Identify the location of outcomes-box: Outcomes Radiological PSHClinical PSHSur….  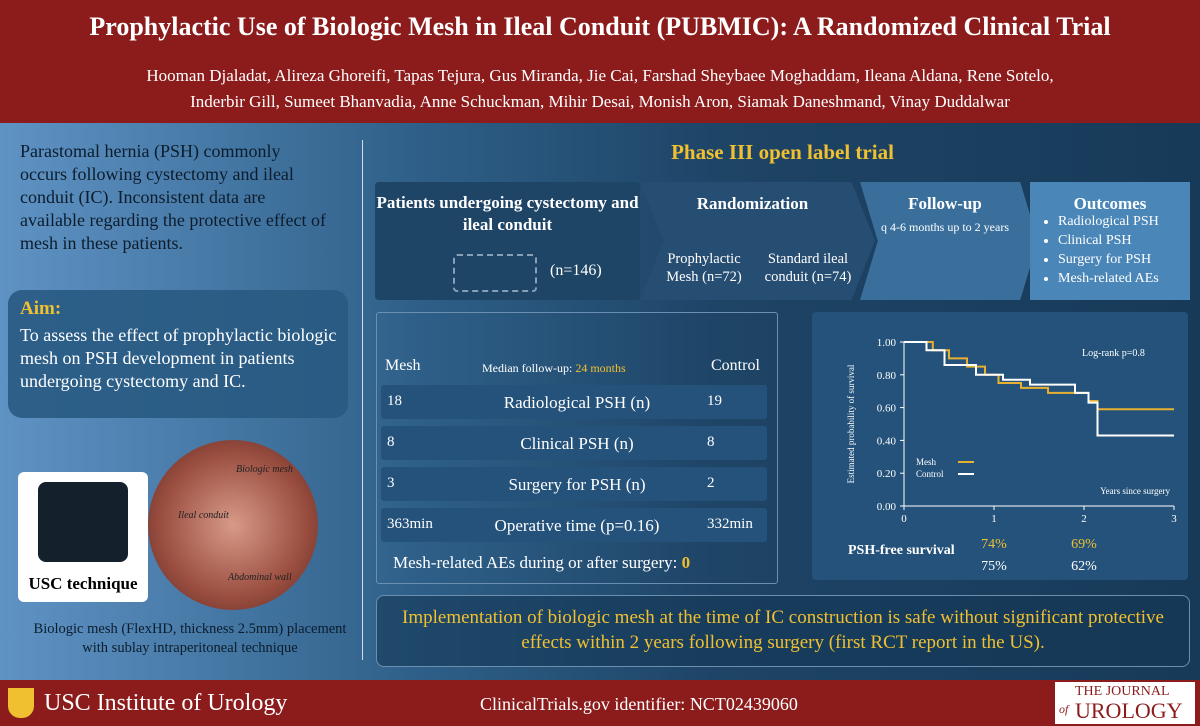
(1110, 241).